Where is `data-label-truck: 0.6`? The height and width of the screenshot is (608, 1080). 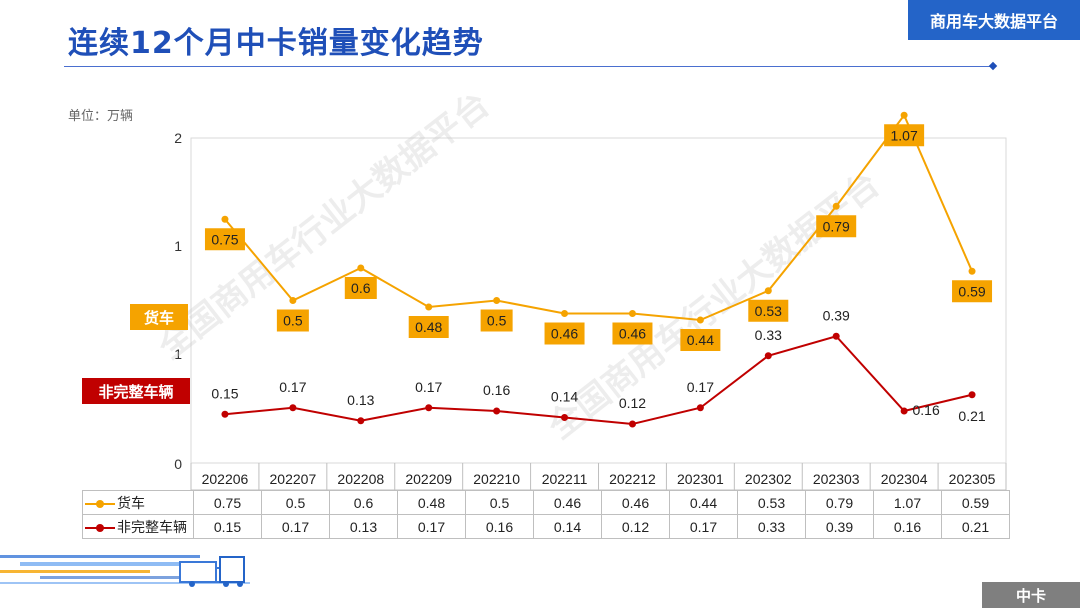 data-label-truck: 0.6 is located at coordinates (361, 288).